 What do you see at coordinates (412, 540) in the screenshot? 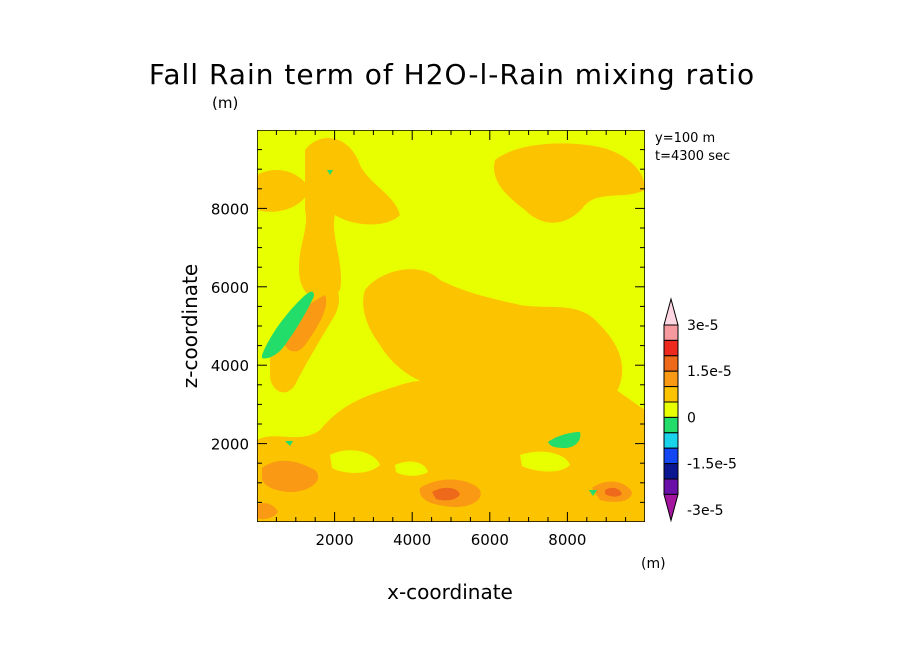
I see `x-tick-label: 4000` at bounding box center [412, 540].